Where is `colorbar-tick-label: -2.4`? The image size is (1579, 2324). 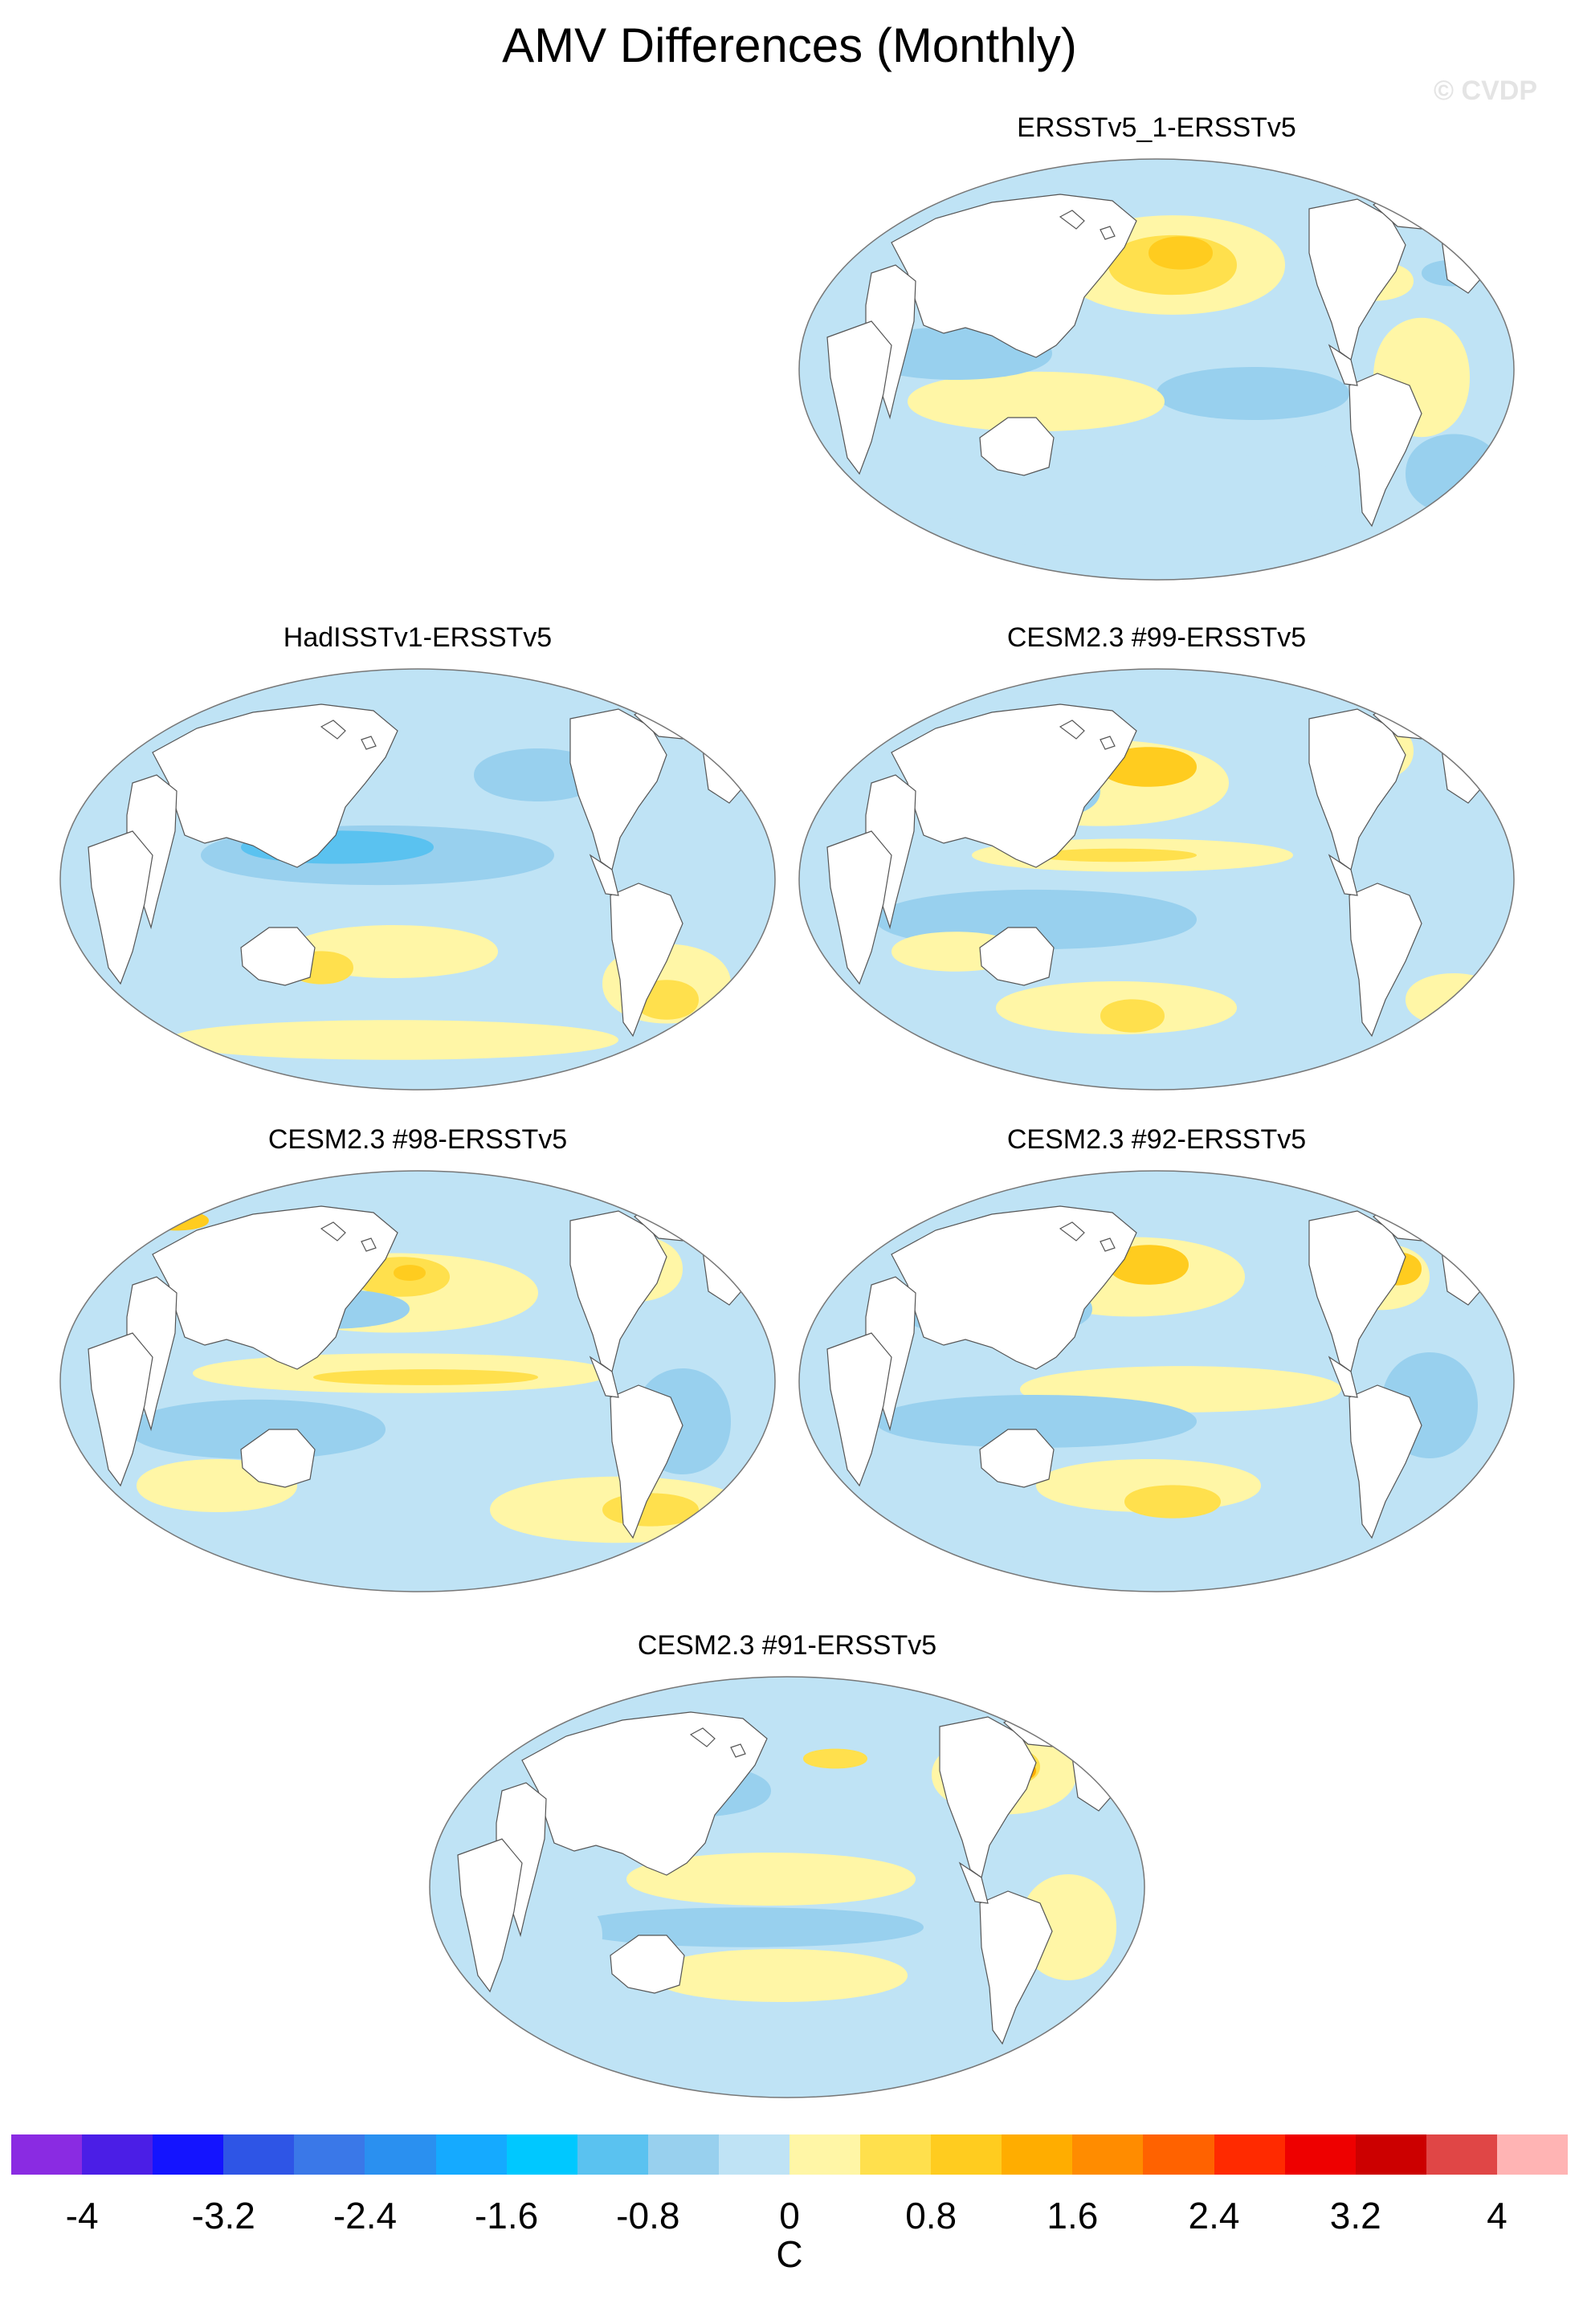 colorbar-tick-label: -2.4 is located at coordinates (365, 2216).